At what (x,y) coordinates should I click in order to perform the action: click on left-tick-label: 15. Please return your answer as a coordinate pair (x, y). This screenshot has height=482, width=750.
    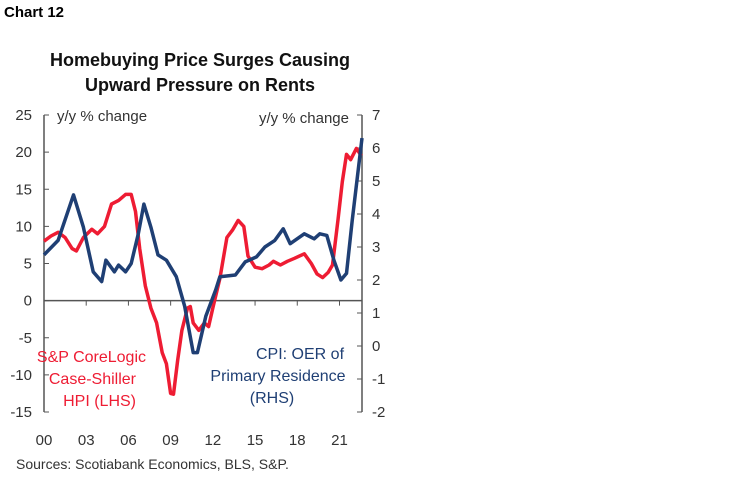
    Looking at the image, I should click on (23, 189).